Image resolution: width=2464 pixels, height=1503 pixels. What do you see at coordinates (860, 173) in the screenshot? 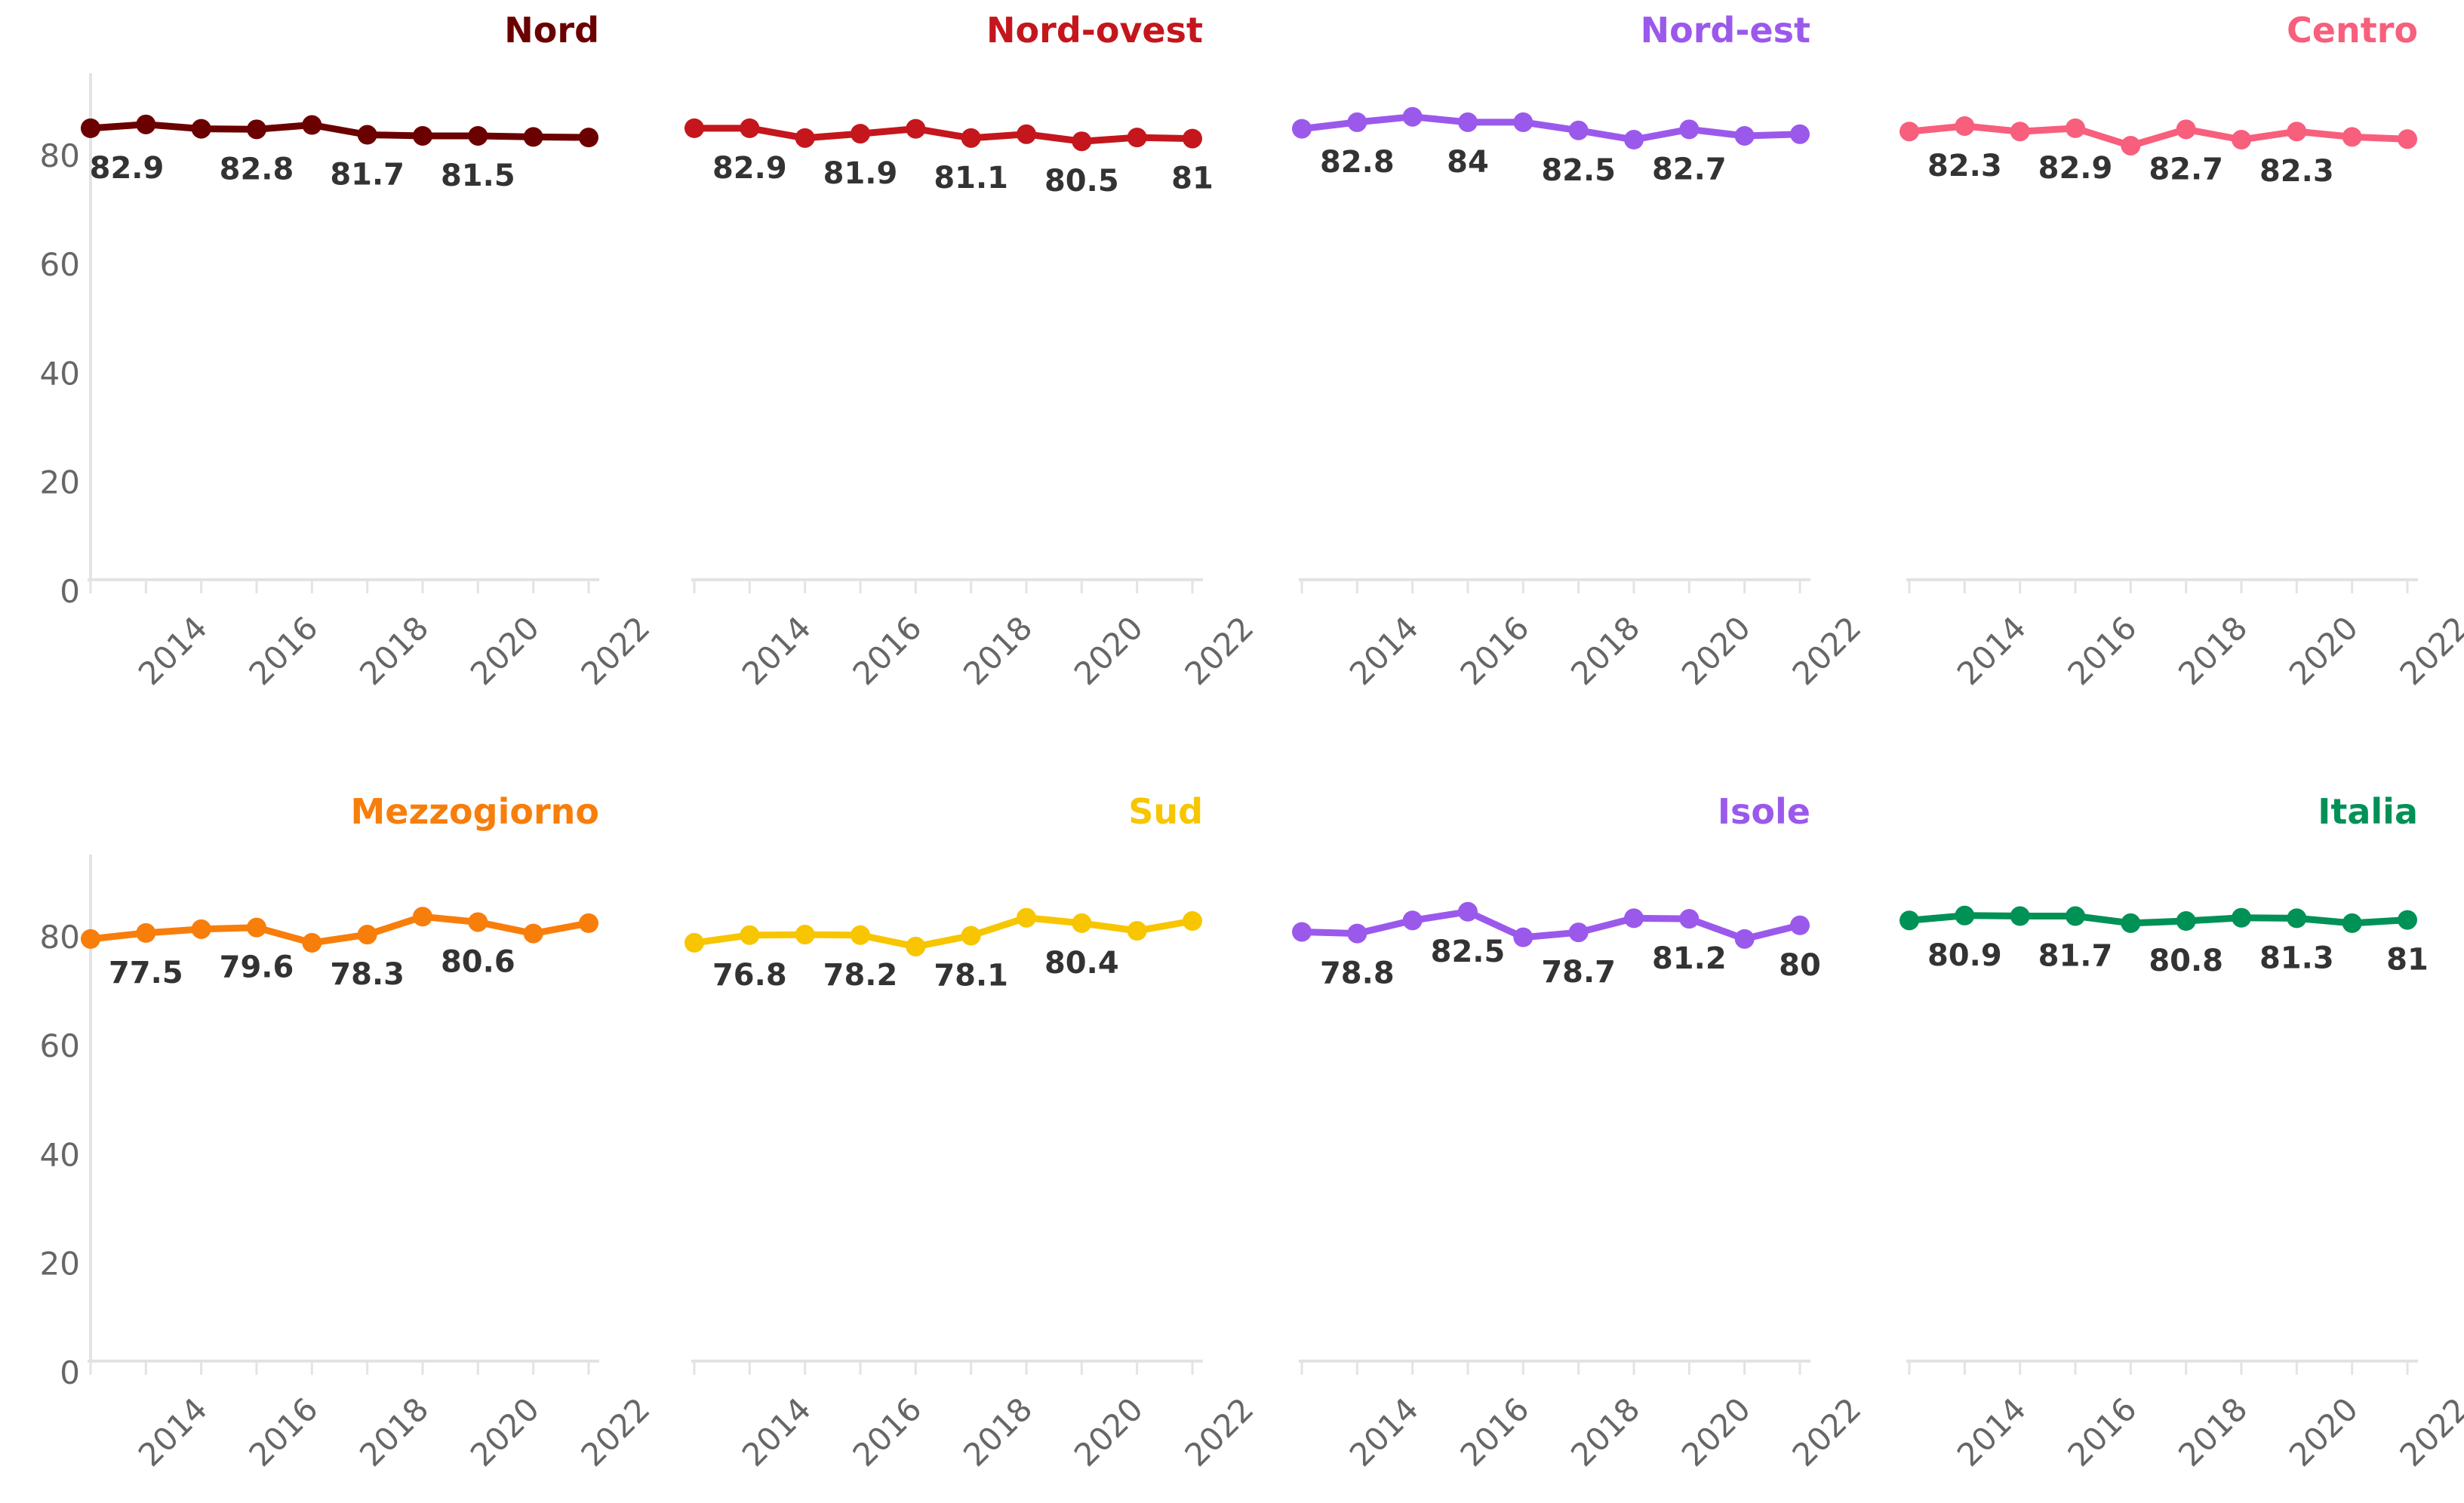
I see `data-label: 81.9` at bounding box center [860, 173].